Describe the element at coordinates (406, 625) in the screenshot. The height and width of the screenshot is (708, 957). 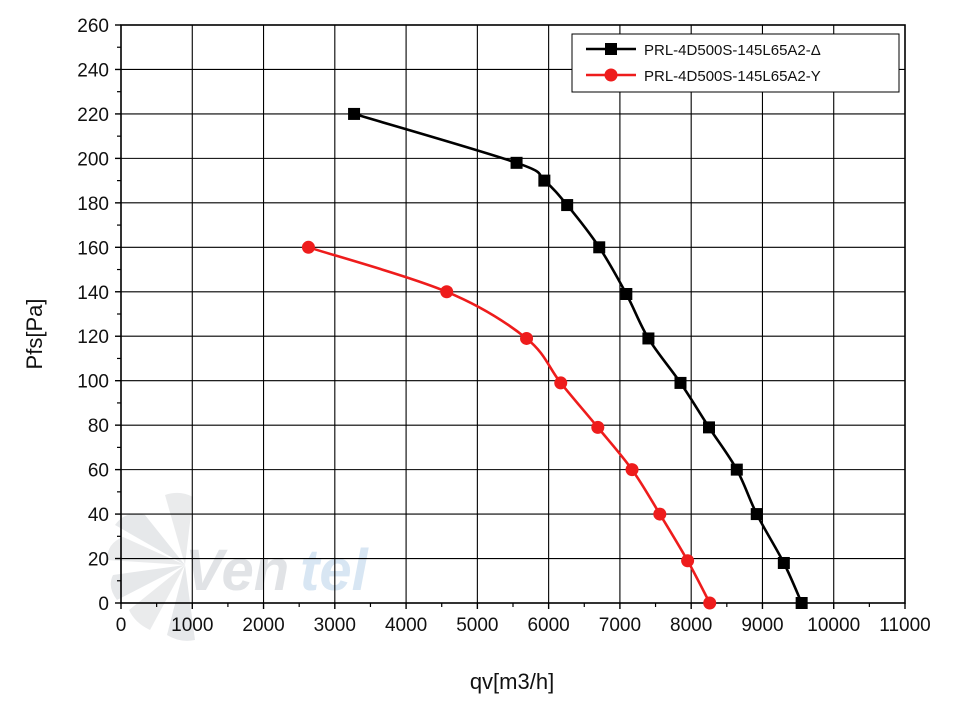
I see `x-tick-label: 4000` at that location.